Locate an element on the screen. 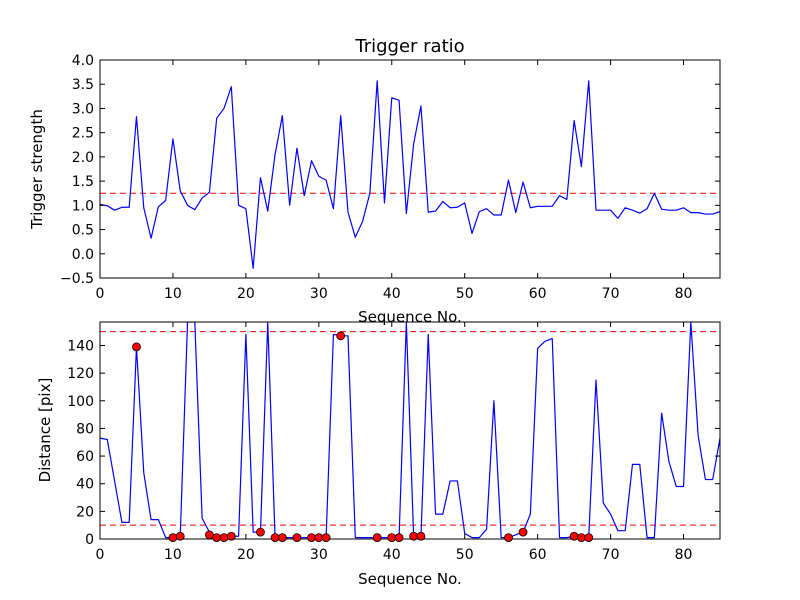  top-y-axis-label: Trigger strength is located at coordinates (37, 169).